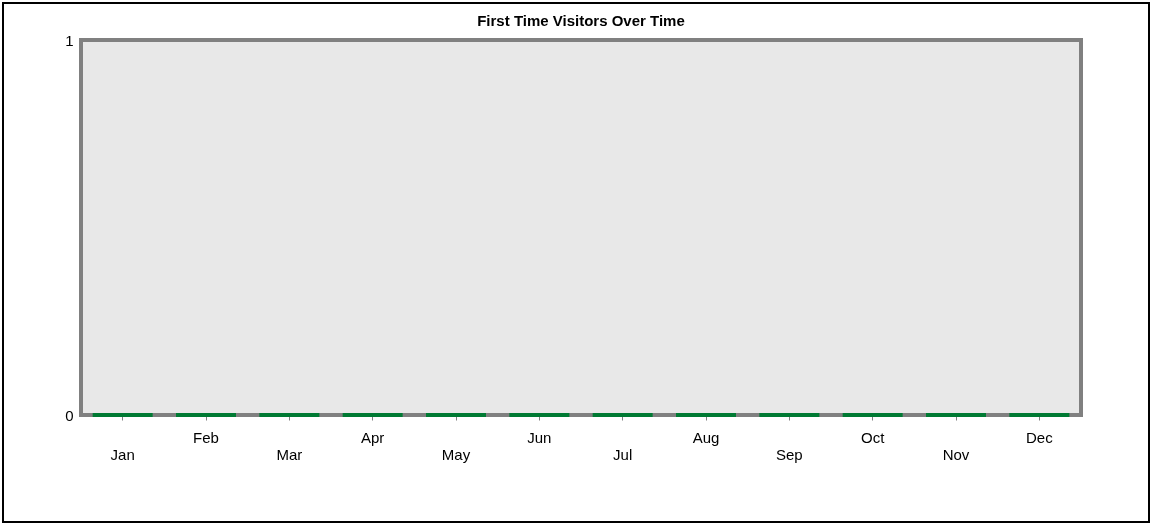 The image size is (1152, 525). Describe the element at coordinates (539, 437) in the screenshot. I see `x-tick-label: Jun` at that location.